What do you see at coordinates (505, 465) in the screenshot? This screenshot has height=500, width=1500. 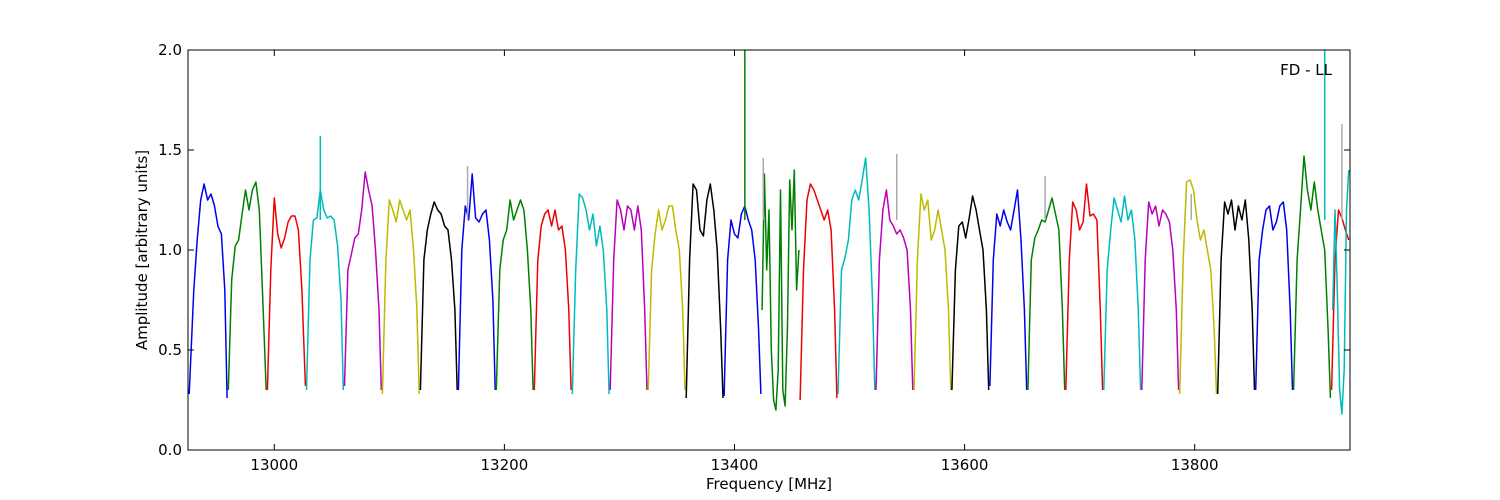 I see `x-tick-label-1: 13200` at bounding box center [505, 465].